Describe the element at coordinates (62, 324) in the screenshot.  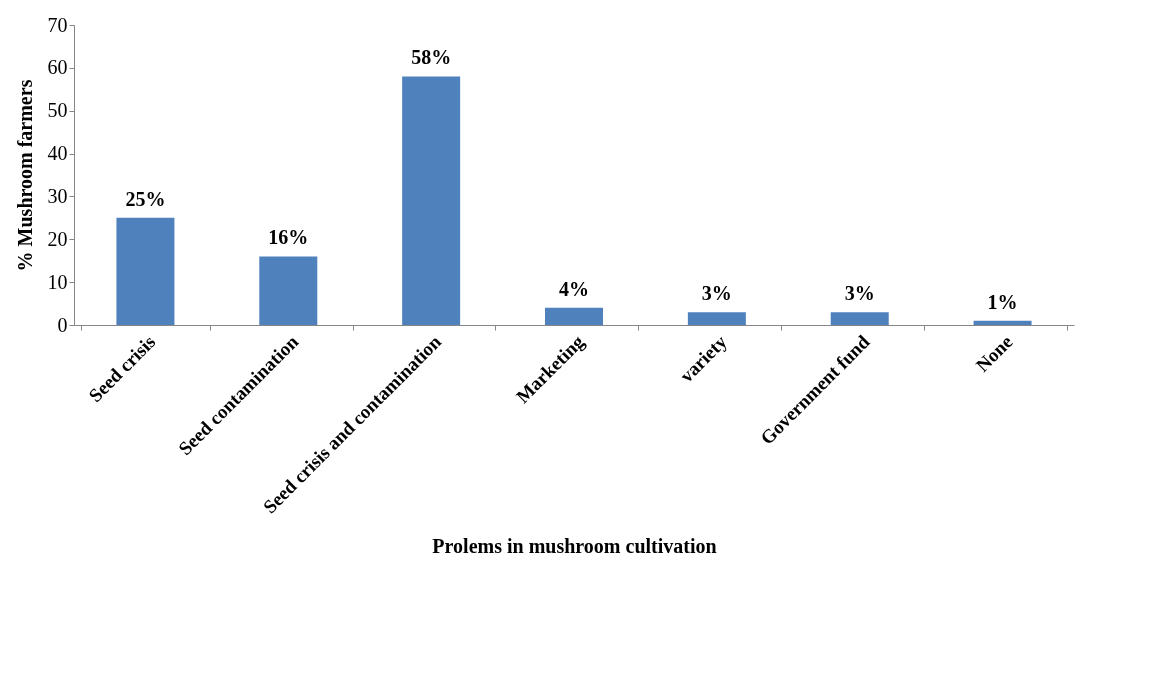
I see `y-tick-label: 0` at that location.